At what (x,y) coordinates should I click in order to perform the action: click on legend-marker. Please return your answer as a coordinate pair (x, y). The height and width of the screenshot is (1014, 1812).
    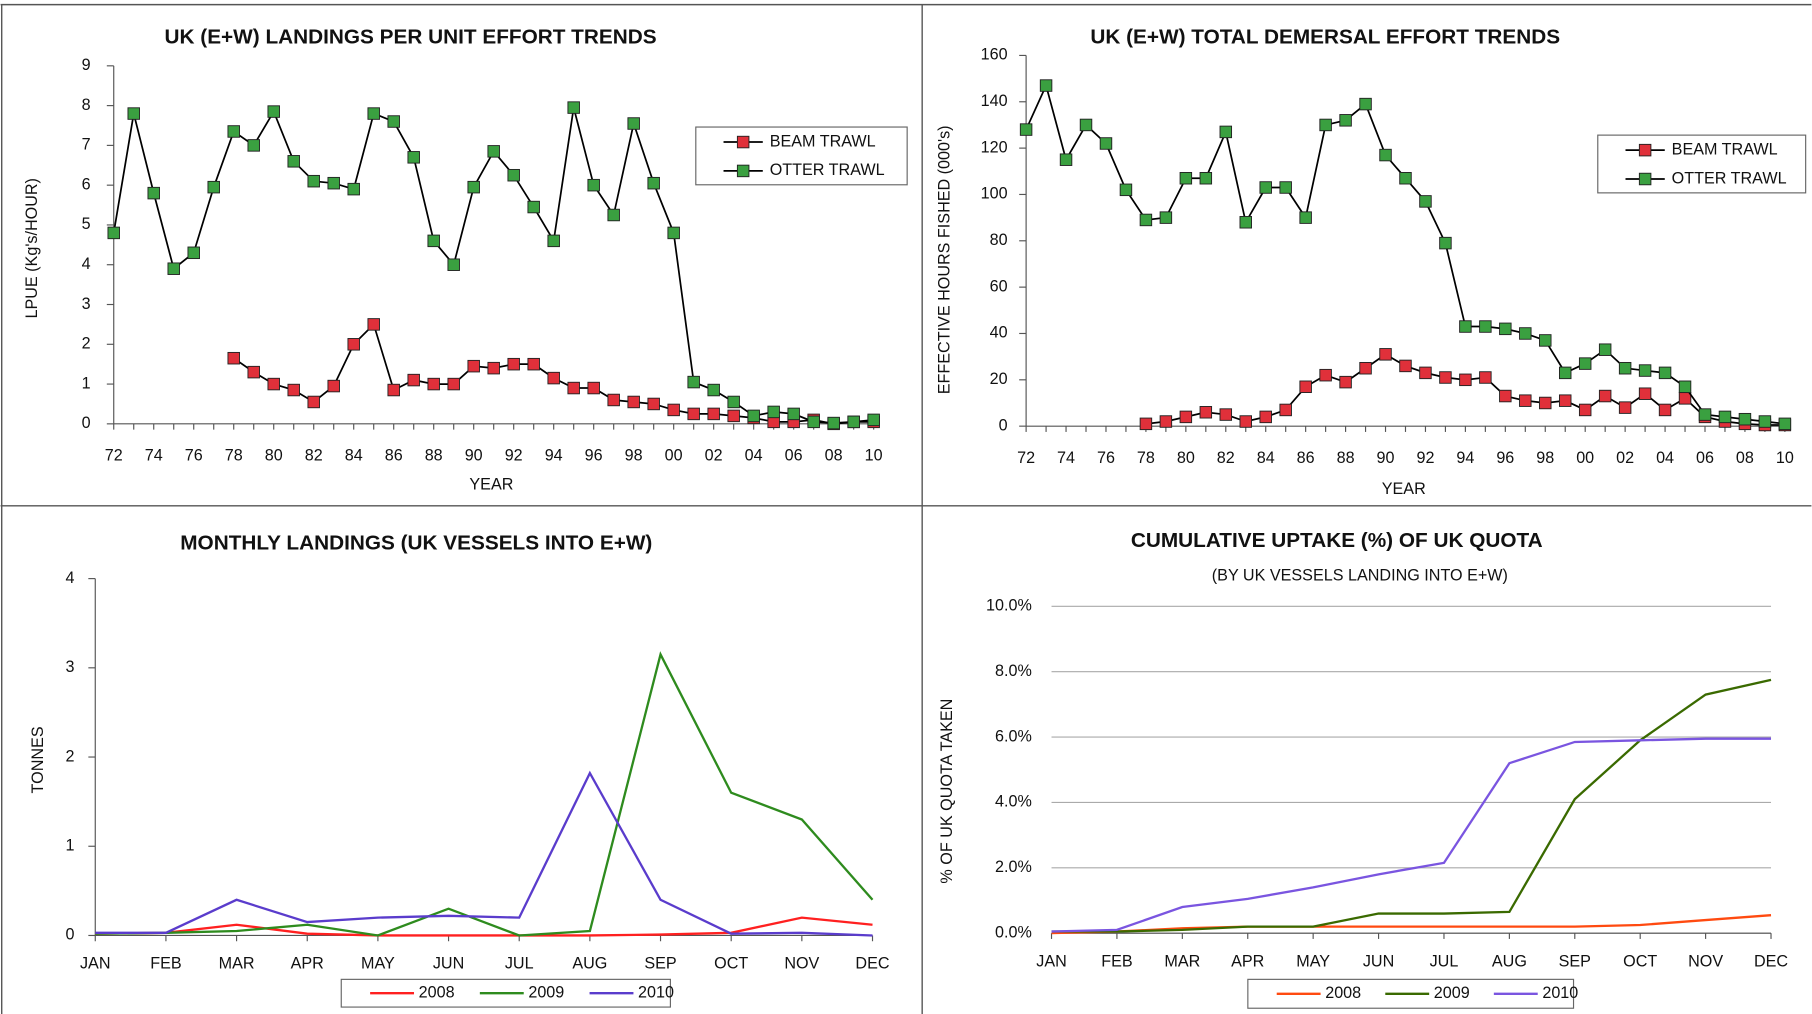
    Looking at the image, I should click on (1645, 179).